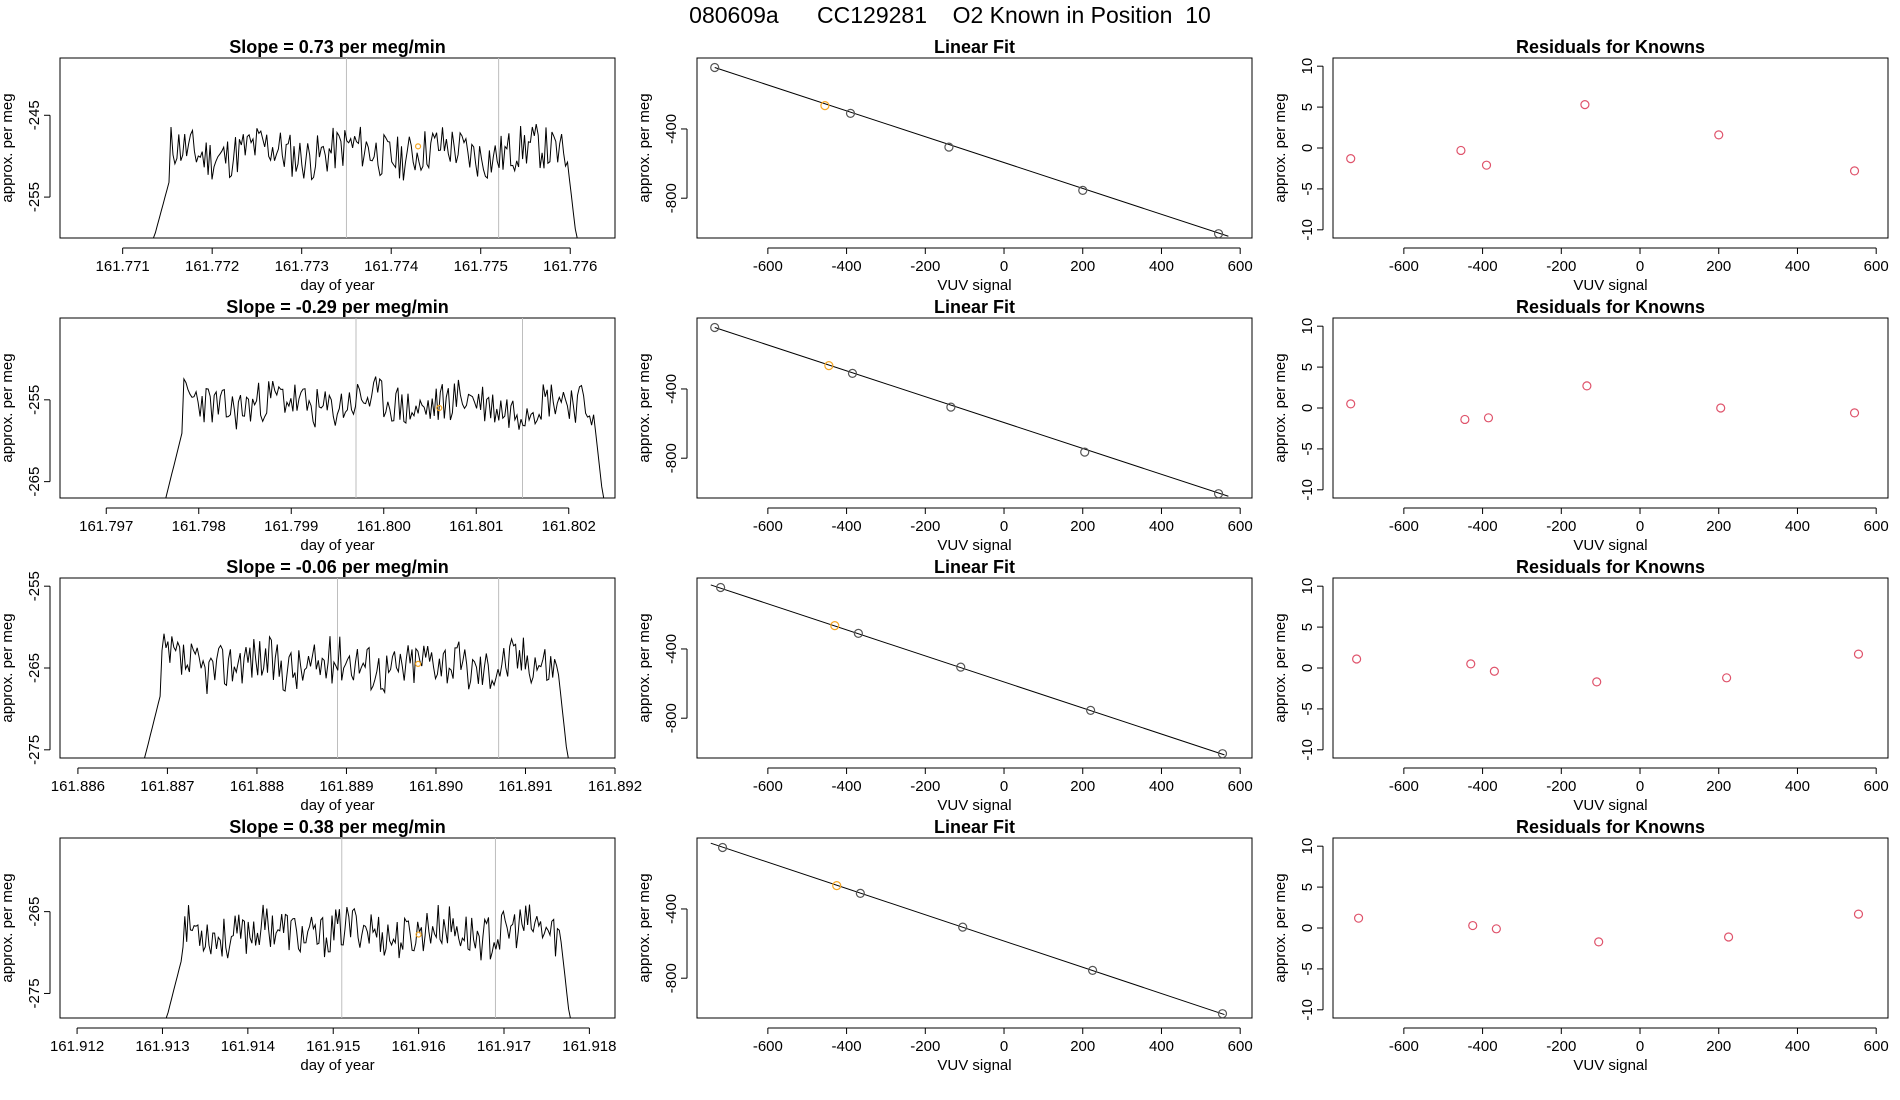 Image resolution: width=1900 pixels, height=1100 pixels. What do you see at coordinates (337, 408) in the screenshot?
I see `time-2-frame` at bounding box center [337, 408].